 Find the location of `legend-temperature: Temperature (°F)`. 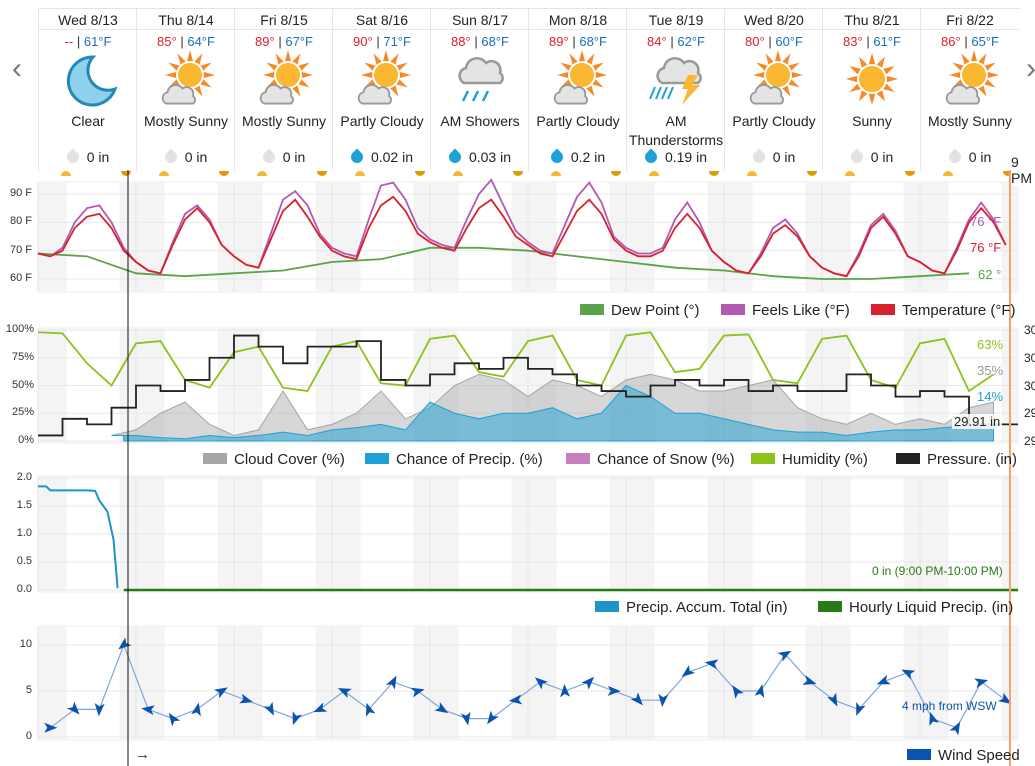

legend-temperature: Temperature (°F) is located at coordinates (943, 310).